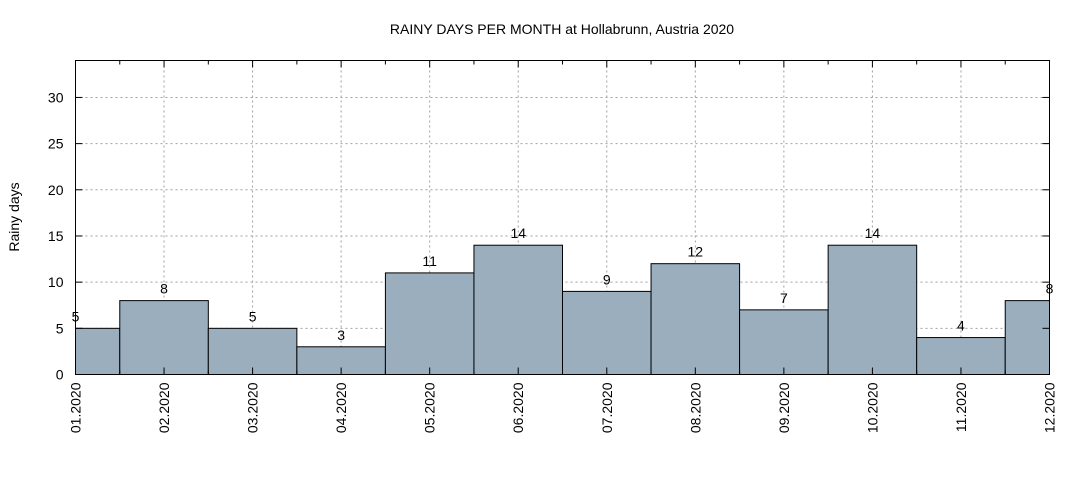 The width and height of the screenshot is (1080, 480). What do you see at coordinates (607, 279) in the screenshot?
I see `bar-value-label: 9` at bounding box center [607, 279].